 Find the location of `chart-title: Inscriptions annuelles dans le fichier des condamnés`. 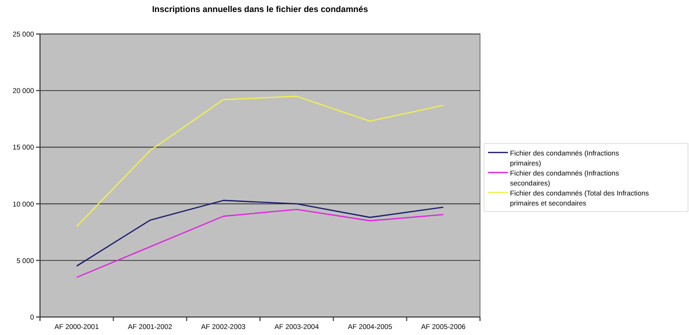

chart-title: Inscriptions annuelles dans le fichier des condamnés is located at coordinates (260, 9).